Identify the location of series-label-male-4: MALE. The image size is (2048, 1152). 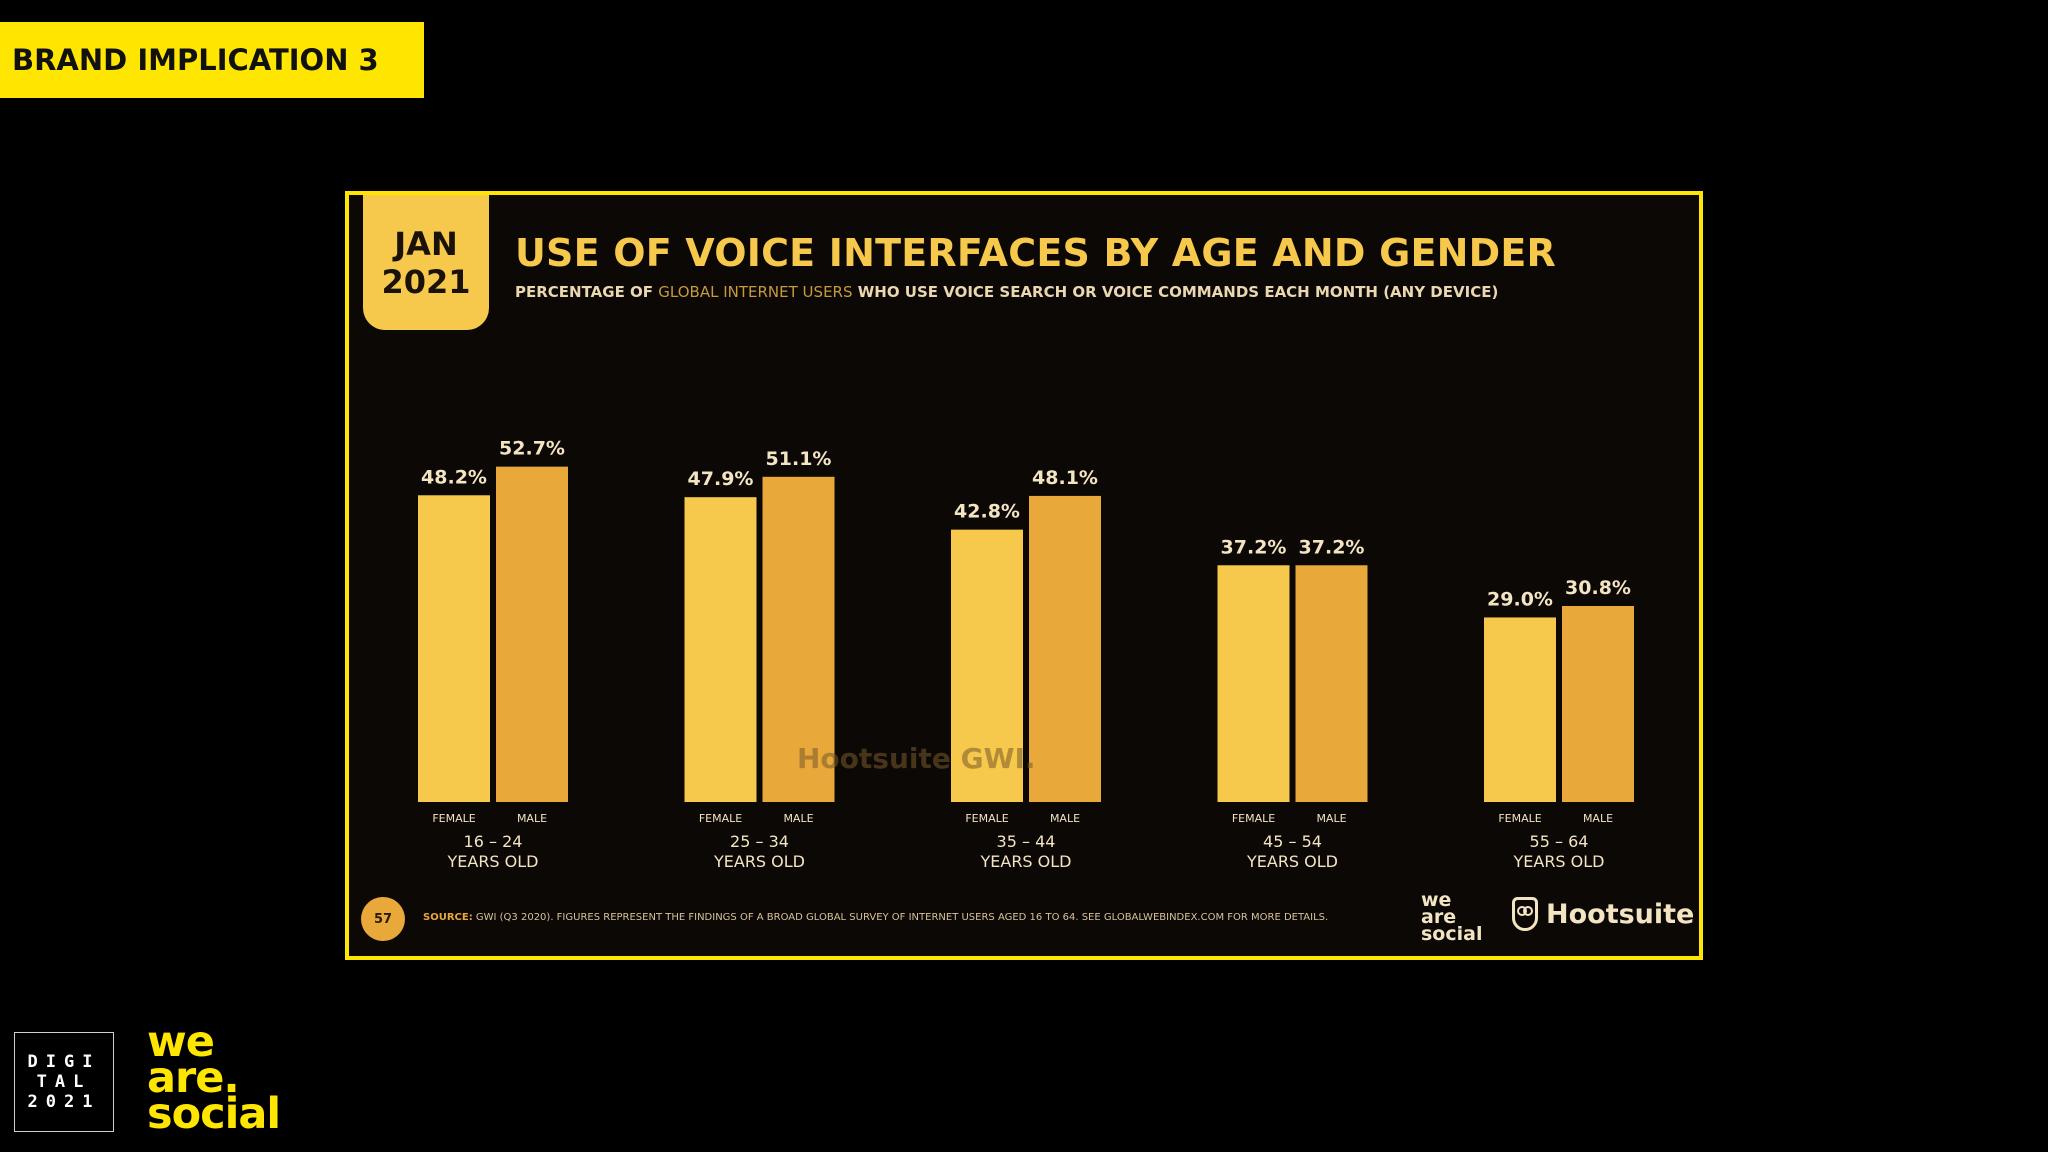
(1331, 818).